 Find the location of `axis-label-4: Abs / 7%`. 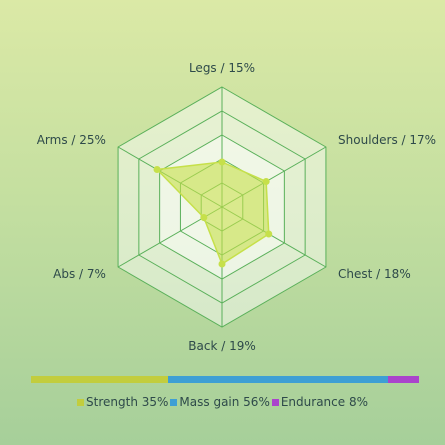

axis-label-4: Abs / 7% is located at coordinates (79, 274).